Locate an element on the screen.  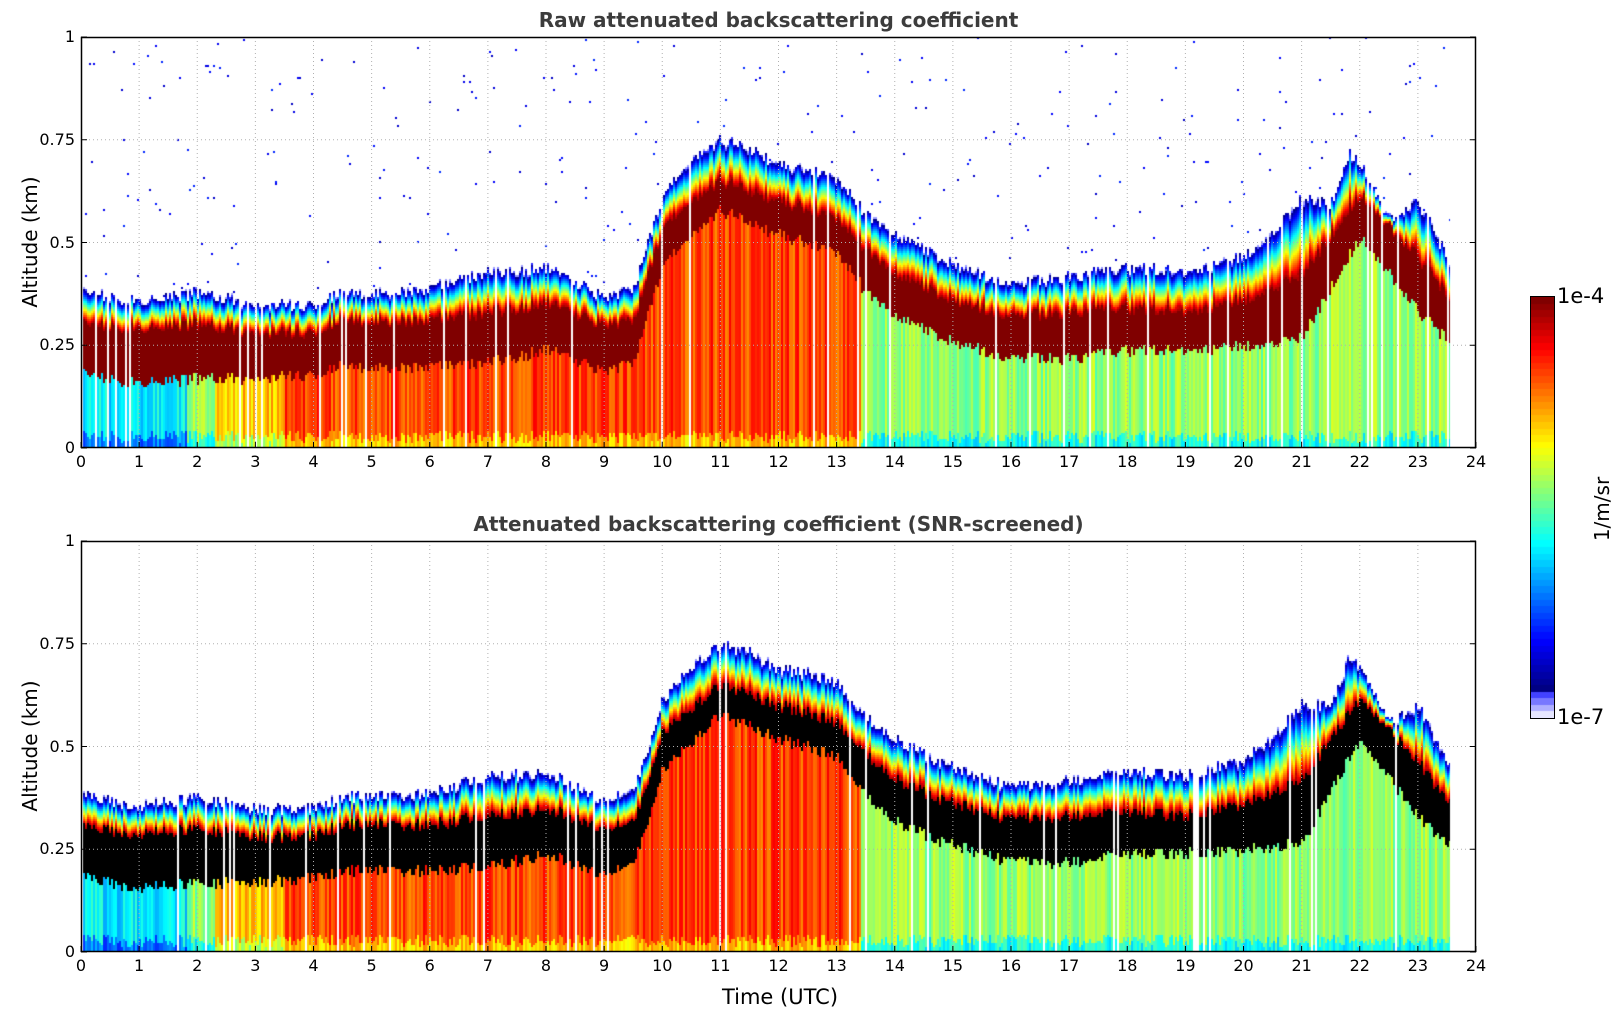
colorbar-max-label: 1e-4 is located at coordinates (1581, 296).